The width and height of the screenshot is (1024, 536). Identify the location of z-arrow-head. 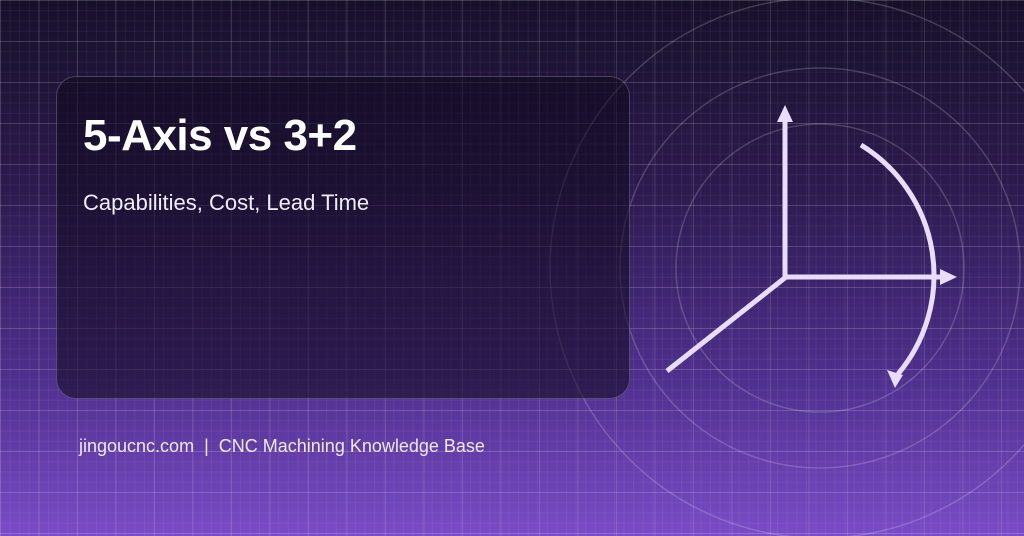
(785, 113).